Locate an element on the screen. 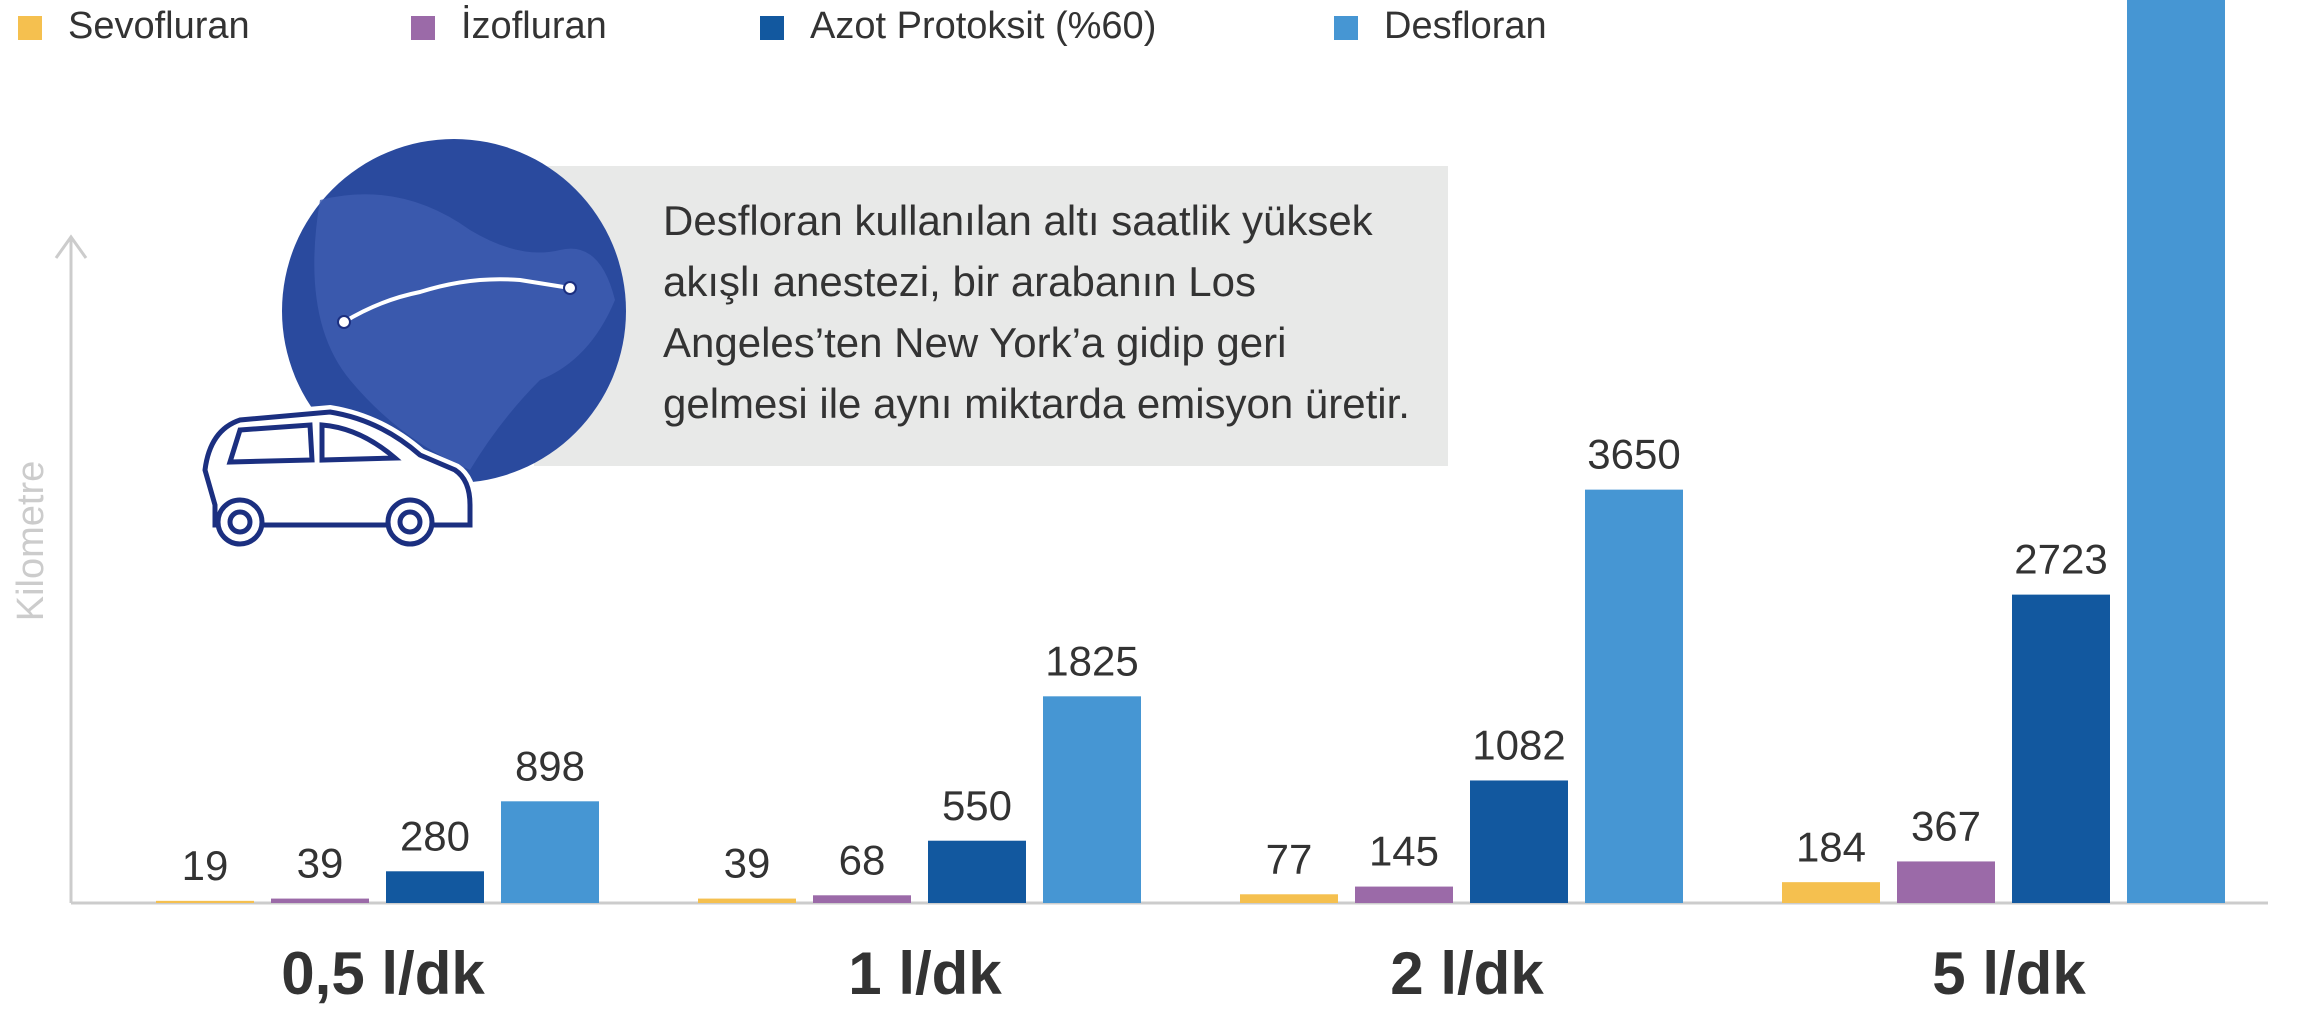 The width and height of the screenshot is (2323, 1012). x-tick-label: 0,5 l/dk is located at coordinates (383, 973).